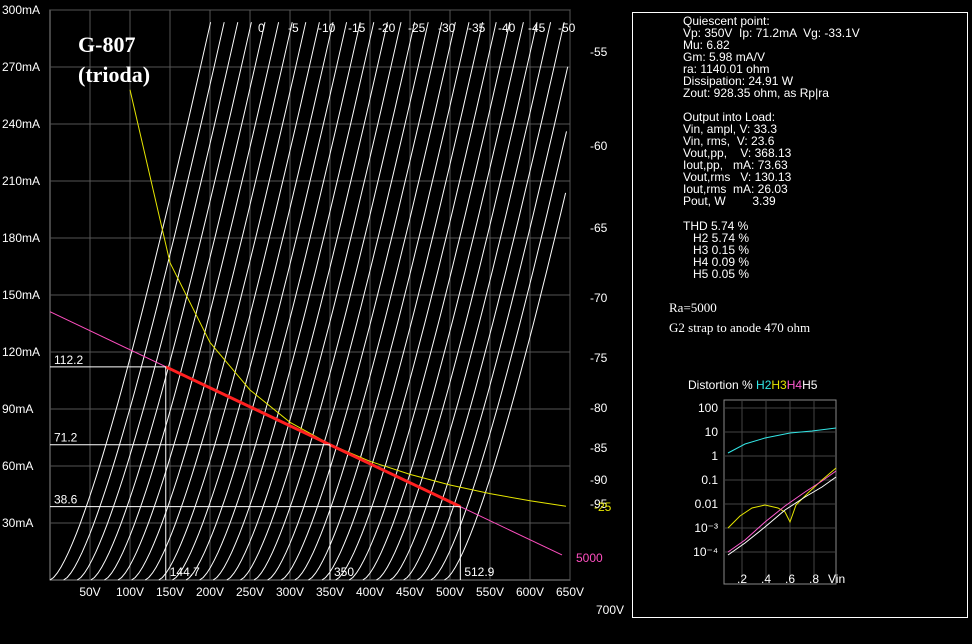  What do you see at coordinates (716, 226) in the screenshot?
I see `thd-total: THD 5.74 %` at bounding box center [716, 226].